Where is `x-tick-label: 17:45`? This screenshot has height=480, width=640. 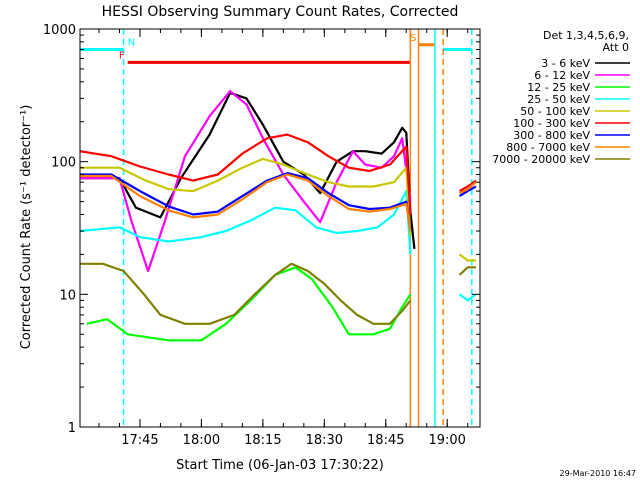
x-tick-label: 17:45 is located at coordinates (139, 440).